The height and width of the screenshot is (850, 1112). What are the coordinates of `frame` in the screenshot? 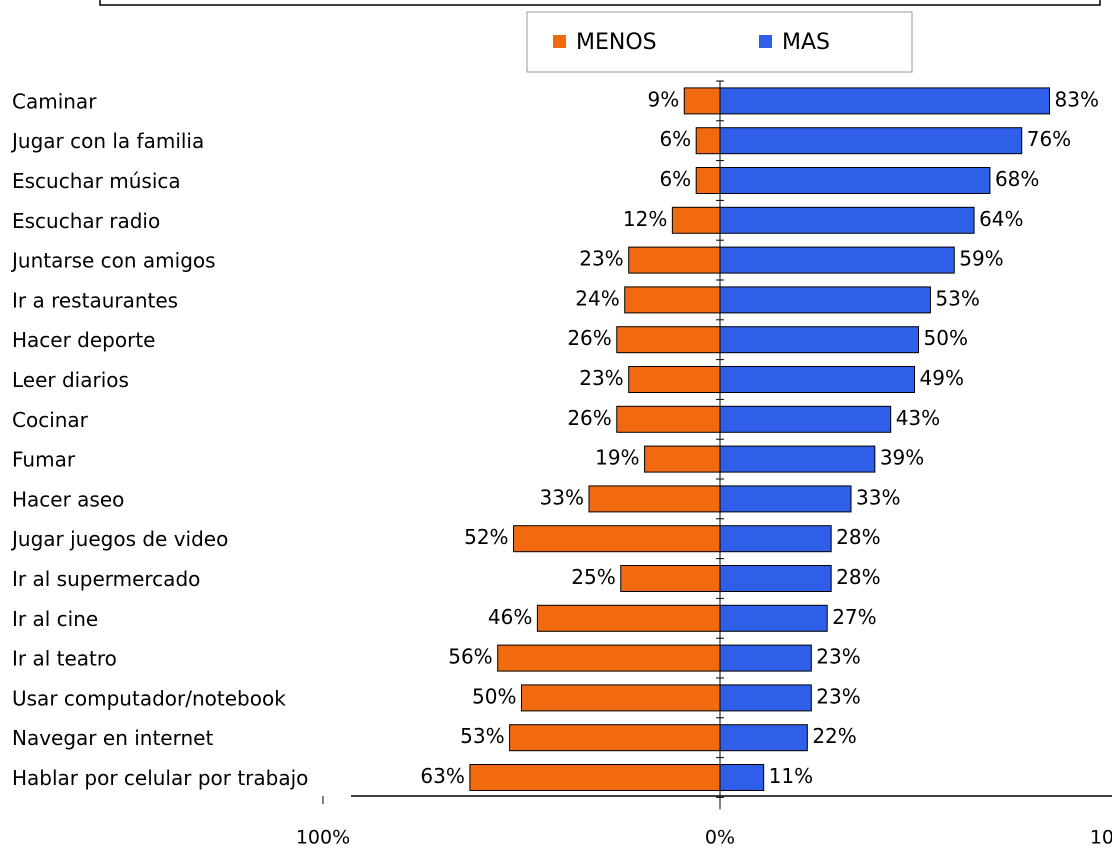 It's located at (600, 3).